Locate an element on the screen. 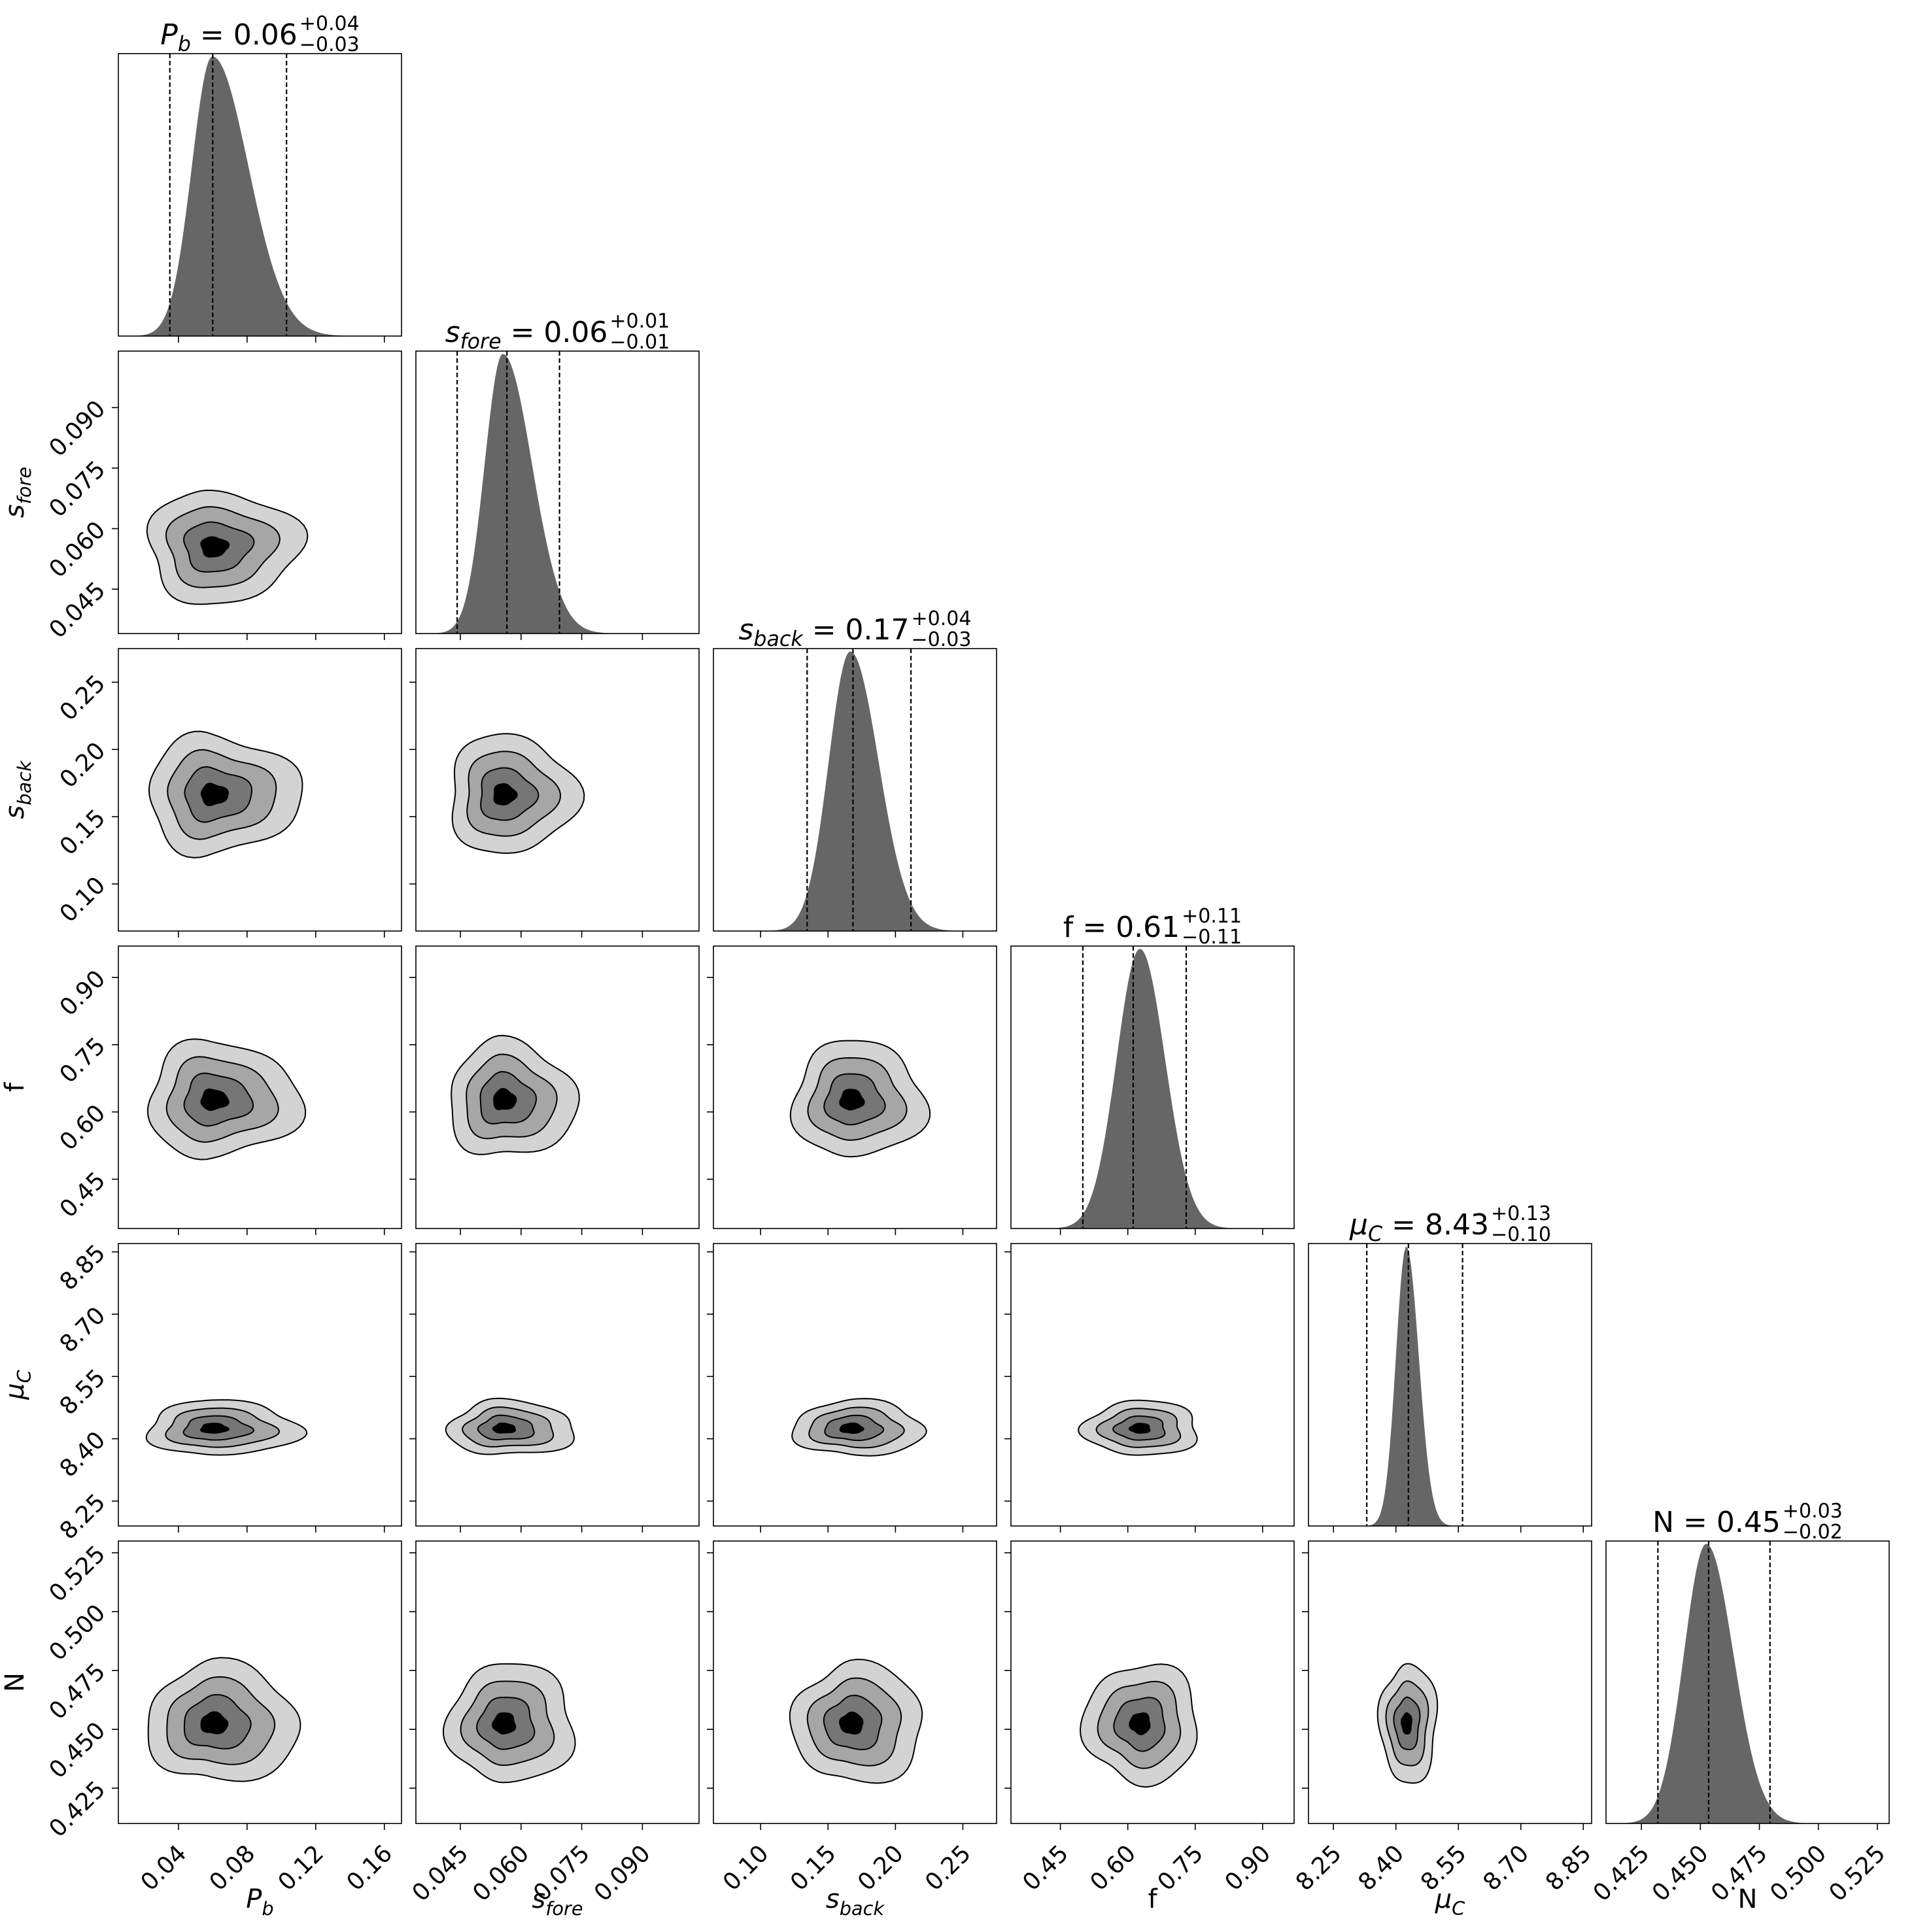 Image resolution: width=1914 pixels, height=1932 pixels. contour-panel-sback-N: 0.10 0.15 0.20 0.25 is located at coordinates (852, 1718).